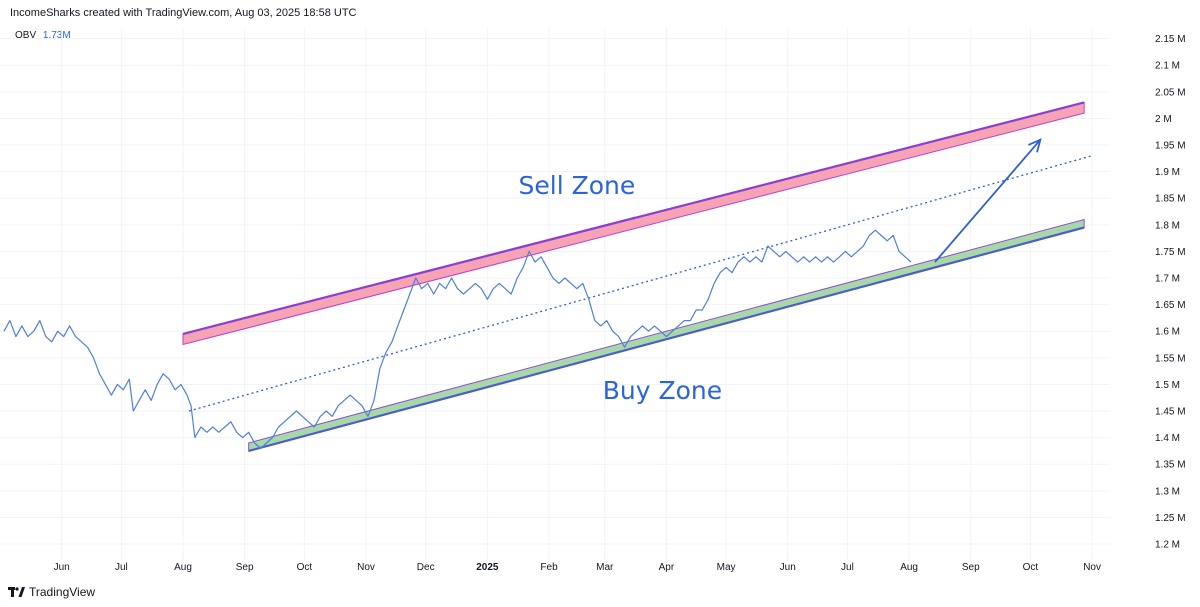  Describe the element at coordinates (1167, 66) in the screenshot. I see `y-tick-label: 2.1 M` at that location.